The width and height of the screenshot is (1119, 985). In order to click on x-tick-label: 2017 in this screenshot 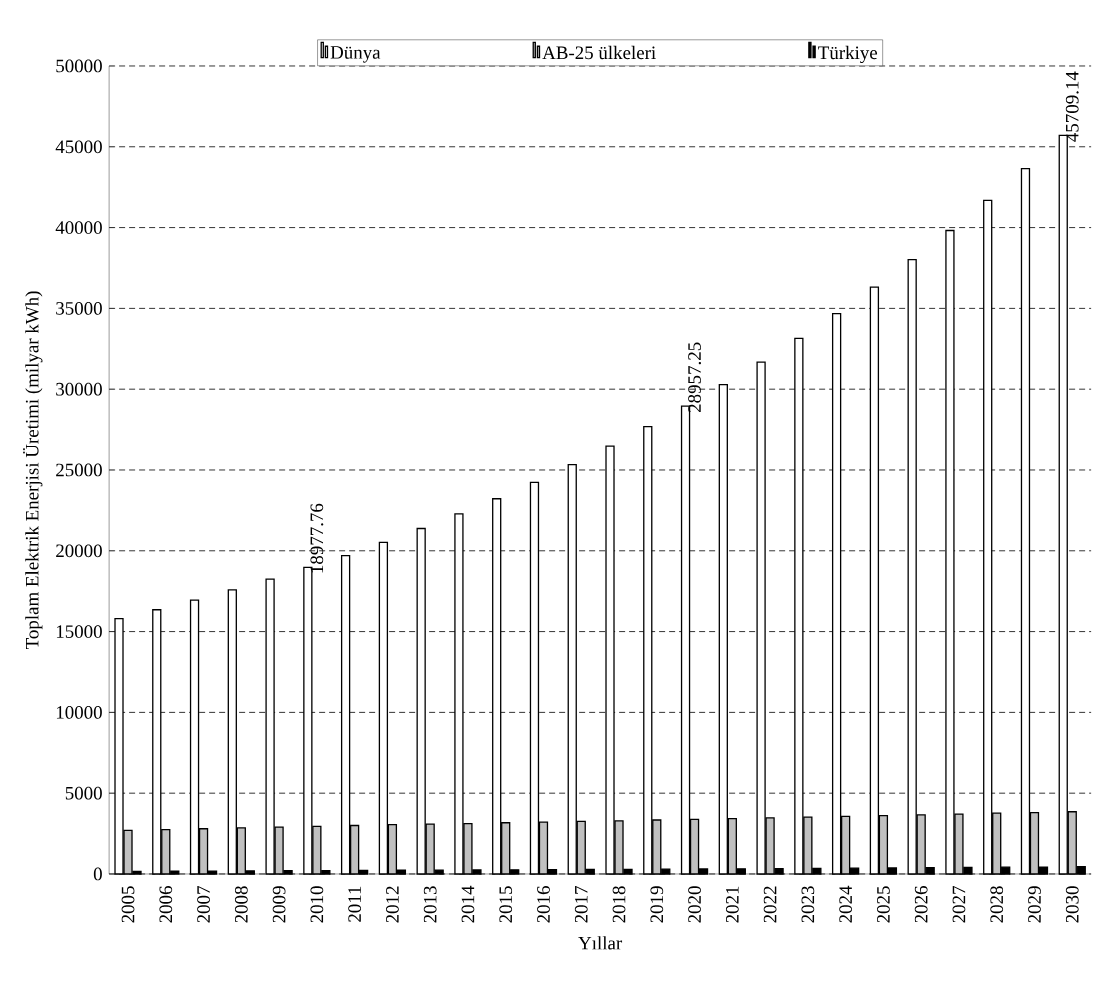, I will do `click(581, 904)`.